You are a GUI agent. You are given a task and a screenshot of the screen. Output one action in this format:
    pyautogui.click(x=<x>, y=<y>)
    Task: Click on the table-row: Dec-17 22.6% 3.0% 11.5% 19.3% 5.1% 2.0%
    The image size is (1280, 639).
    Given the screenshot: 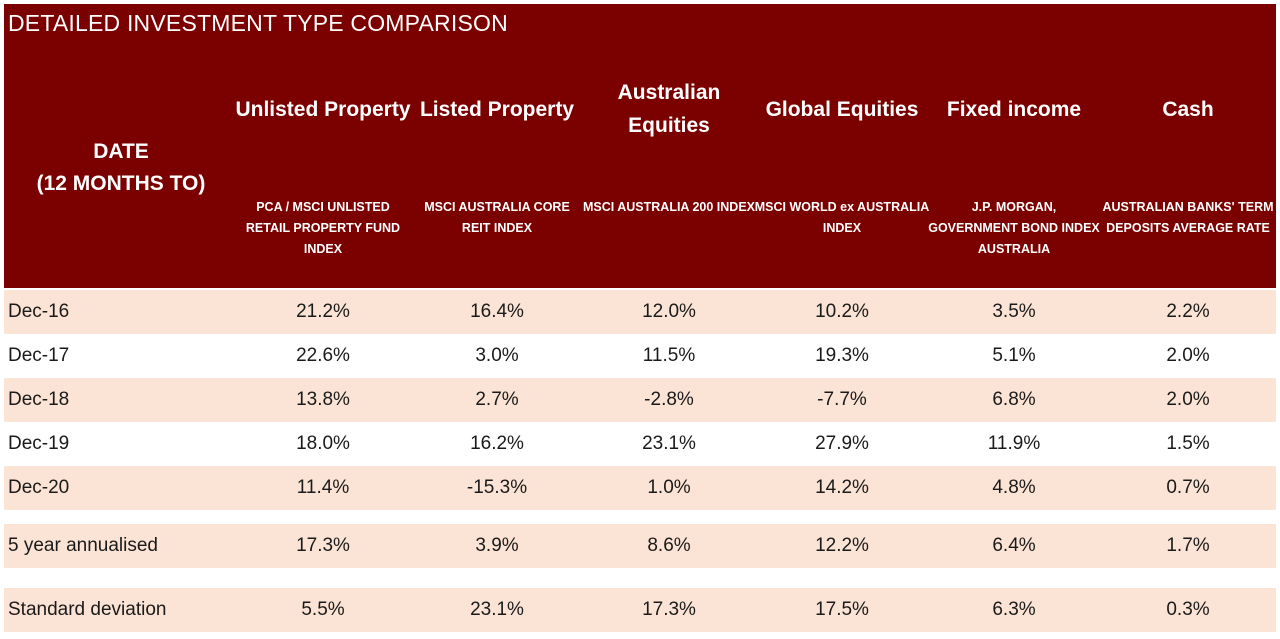 What is the action you would take?
    pyautogui.click(x=640, y=356)
    